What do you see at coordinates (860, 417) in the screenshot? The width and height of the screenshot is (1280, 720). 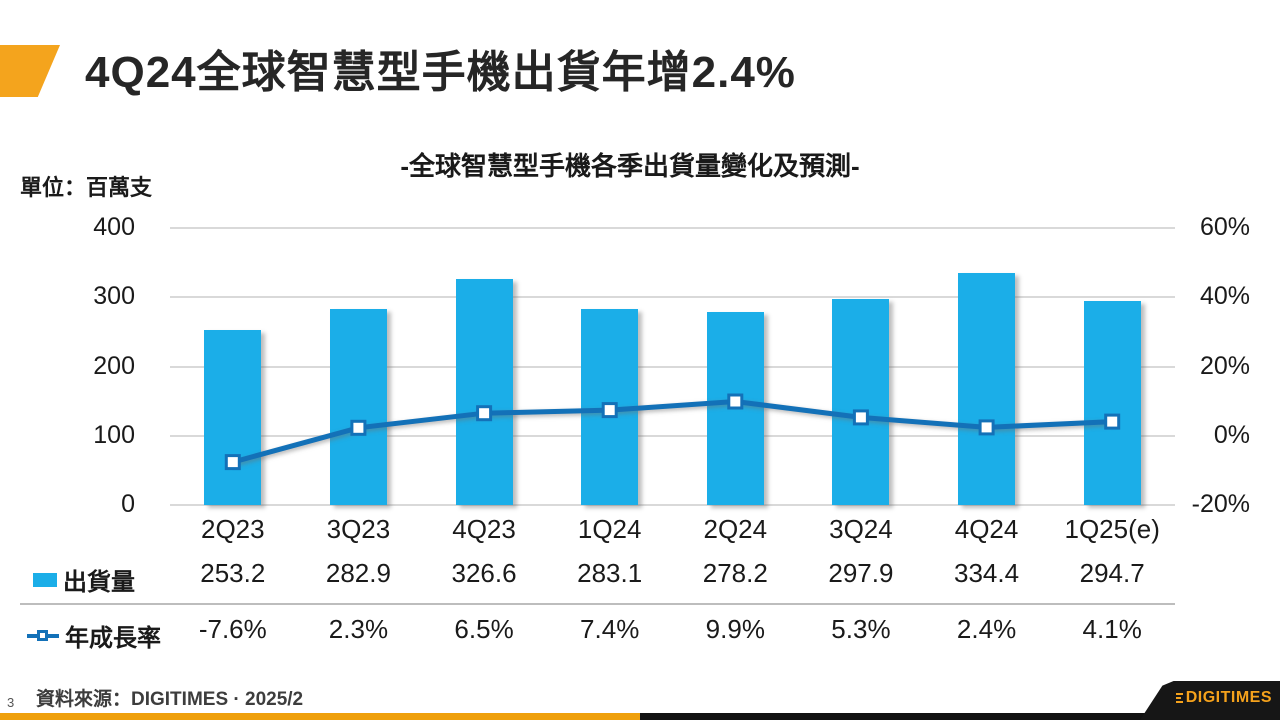 I see `line-marker-3Q24` at bounding box center [860, 417].